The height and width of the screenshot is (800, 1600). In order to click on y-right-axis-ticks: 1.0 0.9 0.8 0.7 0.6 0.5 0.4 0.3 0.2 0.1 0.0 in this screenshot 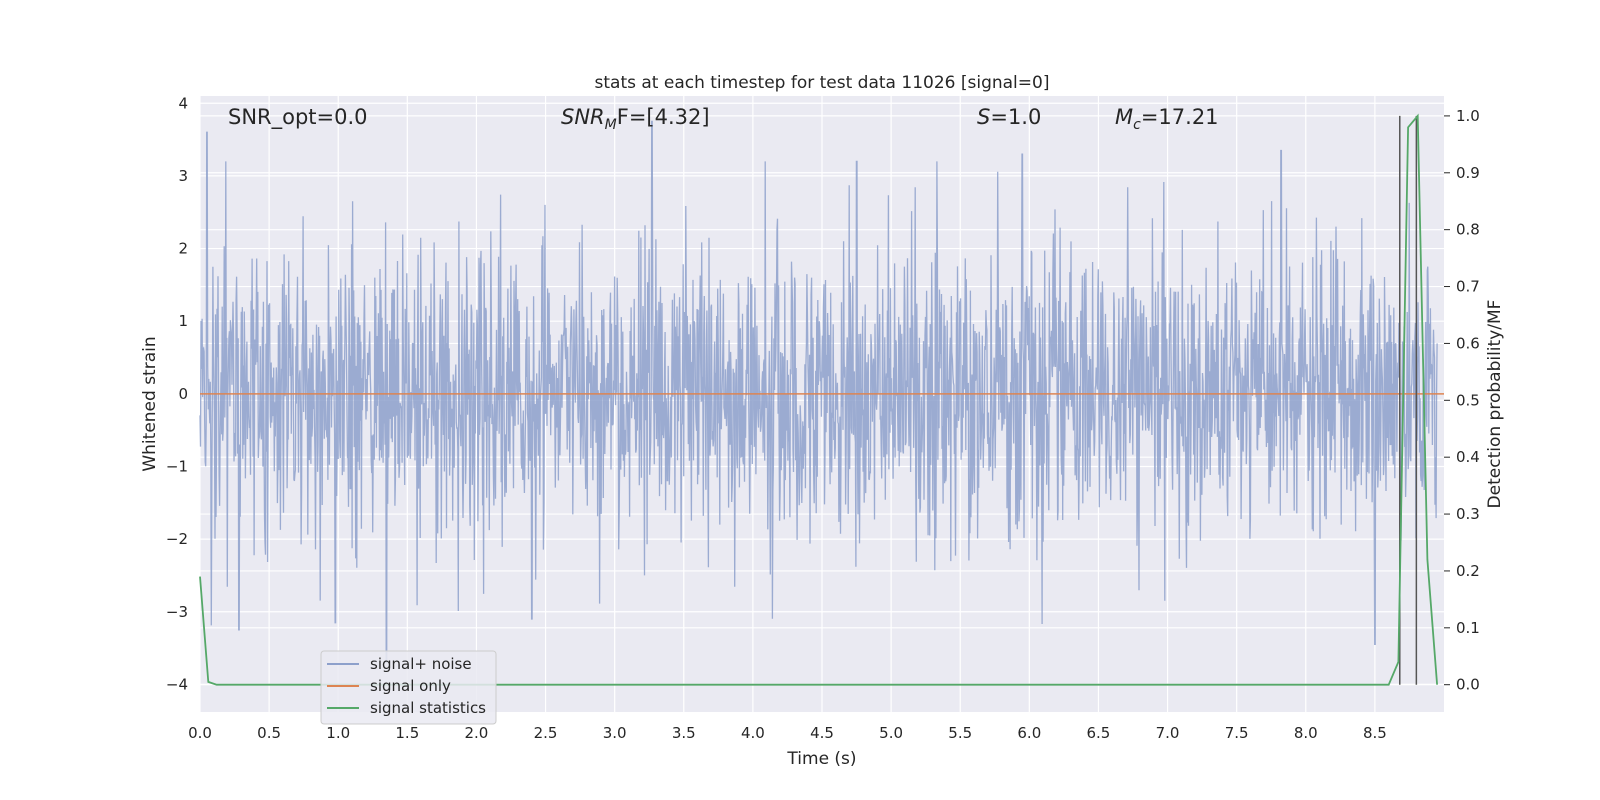, I will do `click(1462, 400)`.